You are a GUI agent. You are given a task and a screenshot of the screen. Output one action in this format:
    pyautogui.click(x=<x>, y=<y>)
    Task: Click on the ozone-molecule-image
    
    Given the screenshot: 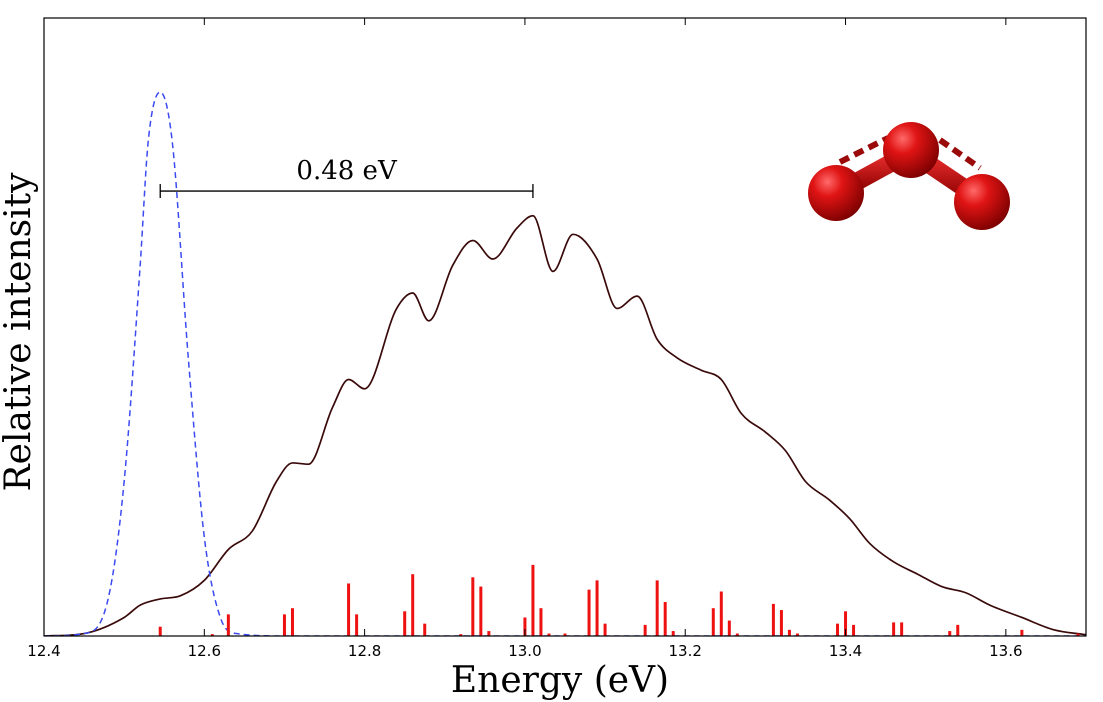 What is the action you would take?
    pyautogui.click(x=909, y=176)
    